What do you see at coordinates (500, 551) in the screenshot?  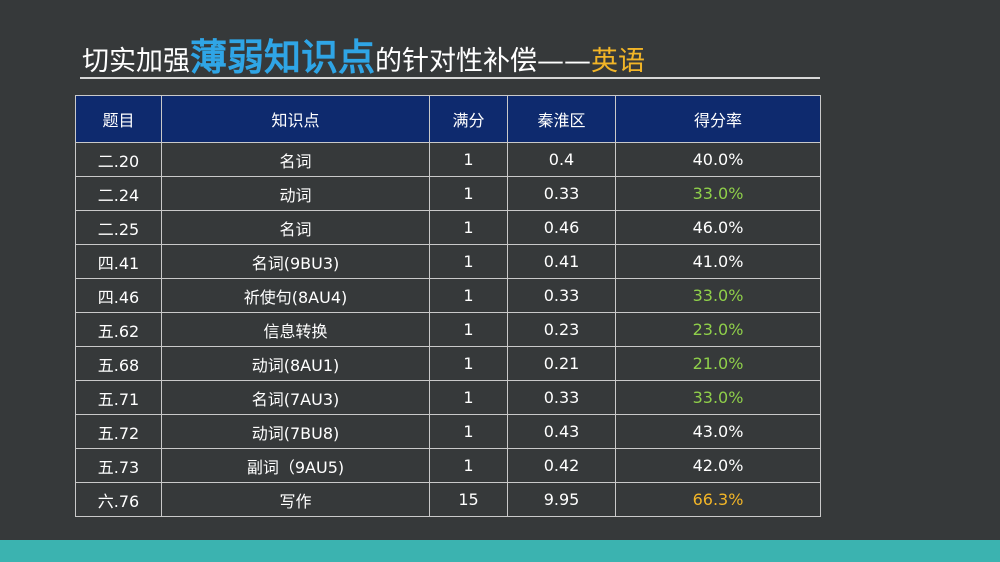 I see `bottom-accent-bar` at bounding box center [500, 551].